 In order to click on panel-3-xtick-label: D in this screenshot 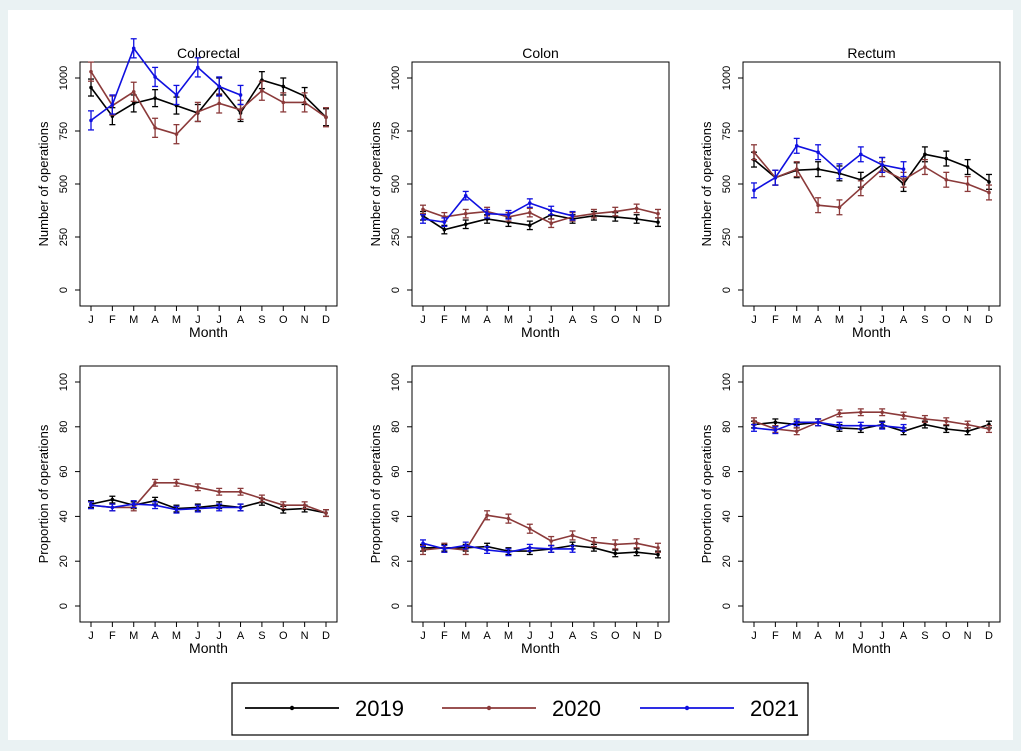, I will do `click(989, 320)`.